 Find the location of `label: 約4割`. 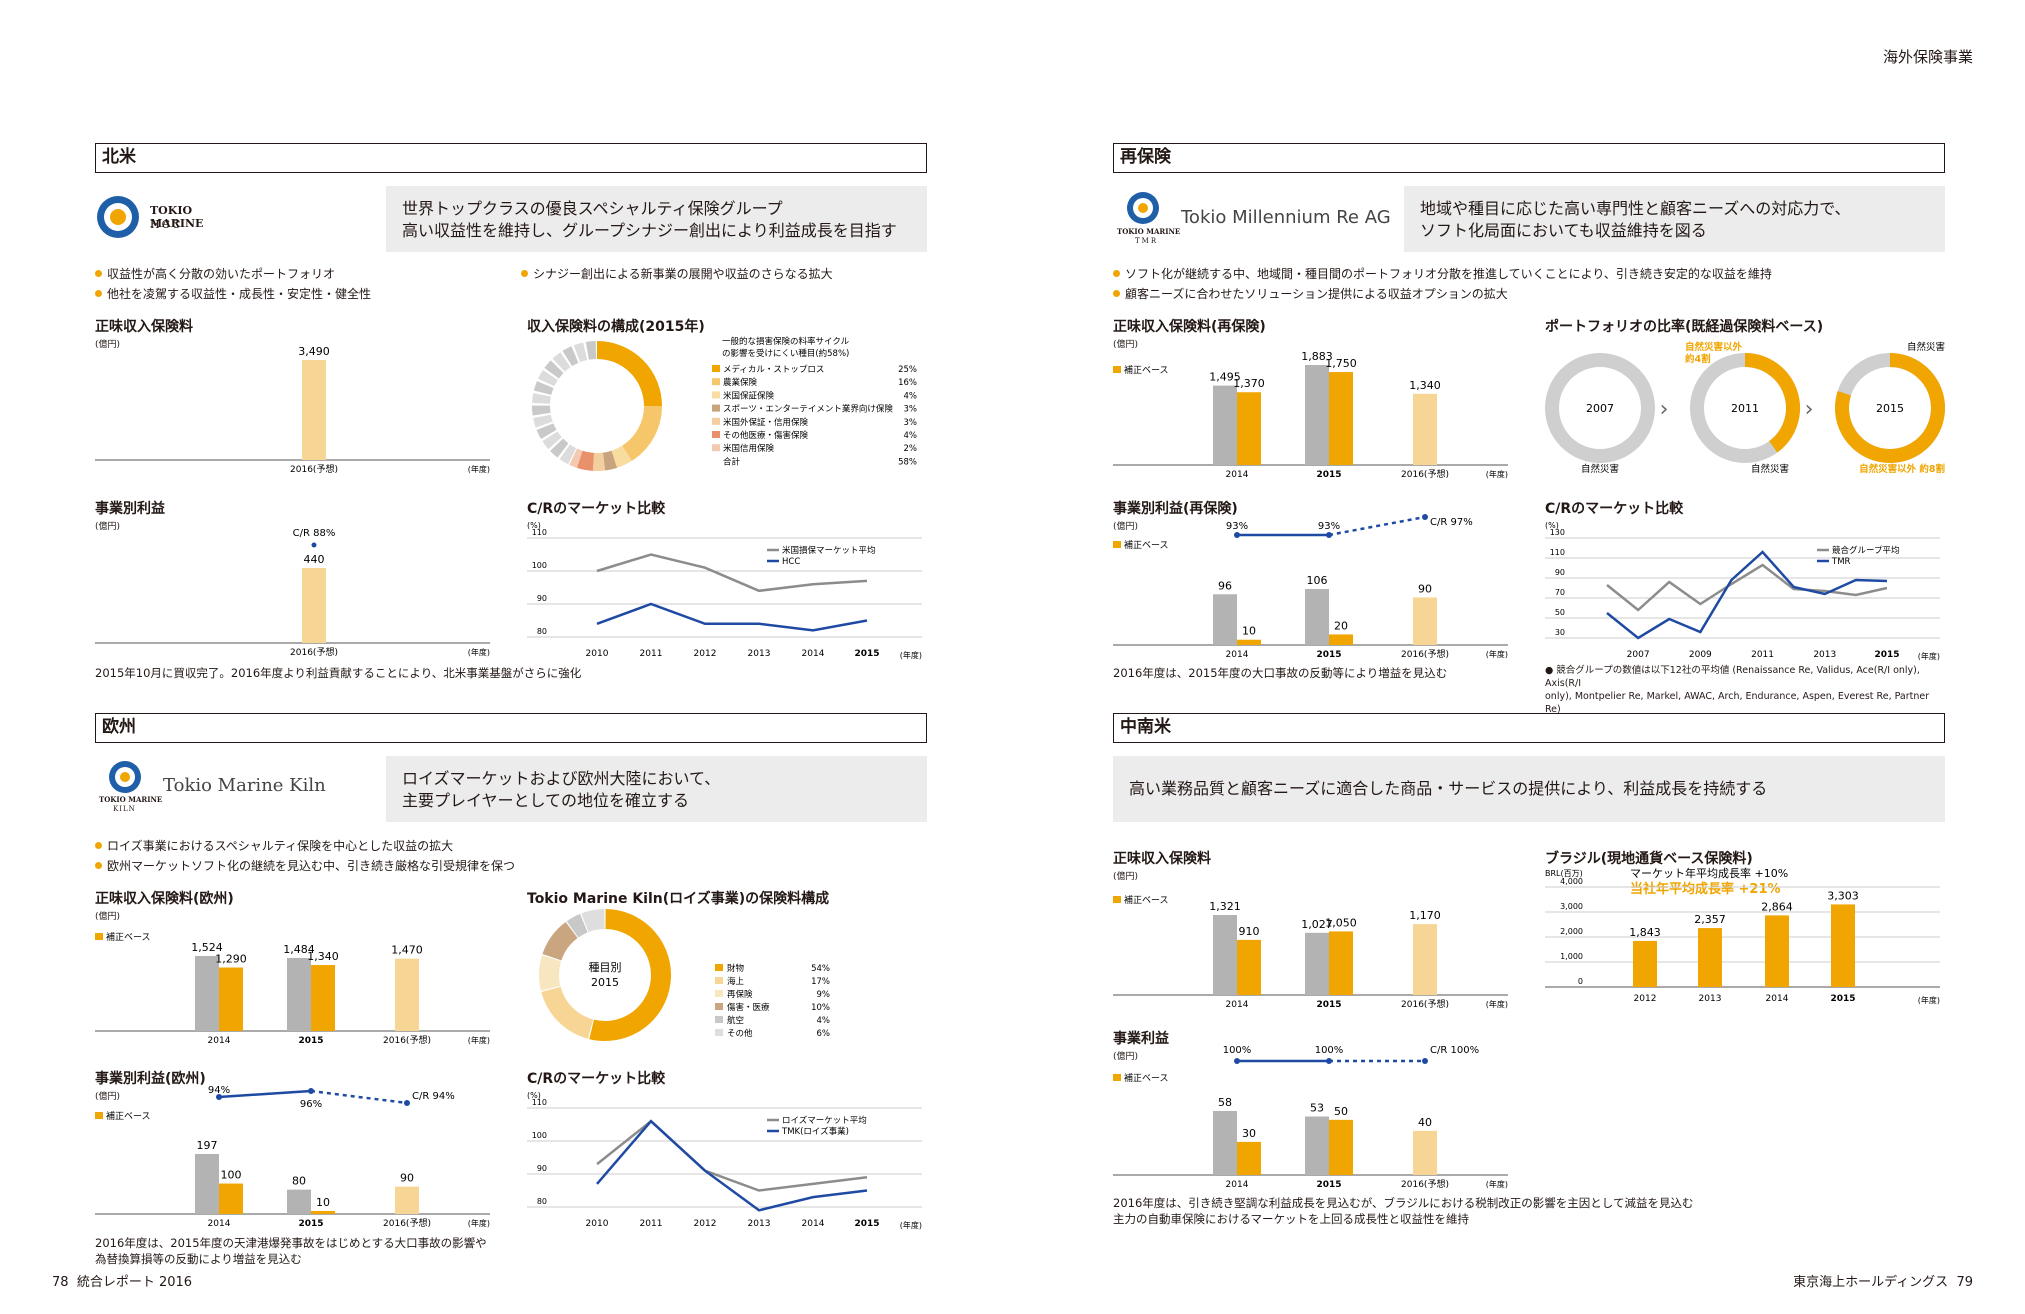

label: 約4割 is located at coordinates (1698, 359).